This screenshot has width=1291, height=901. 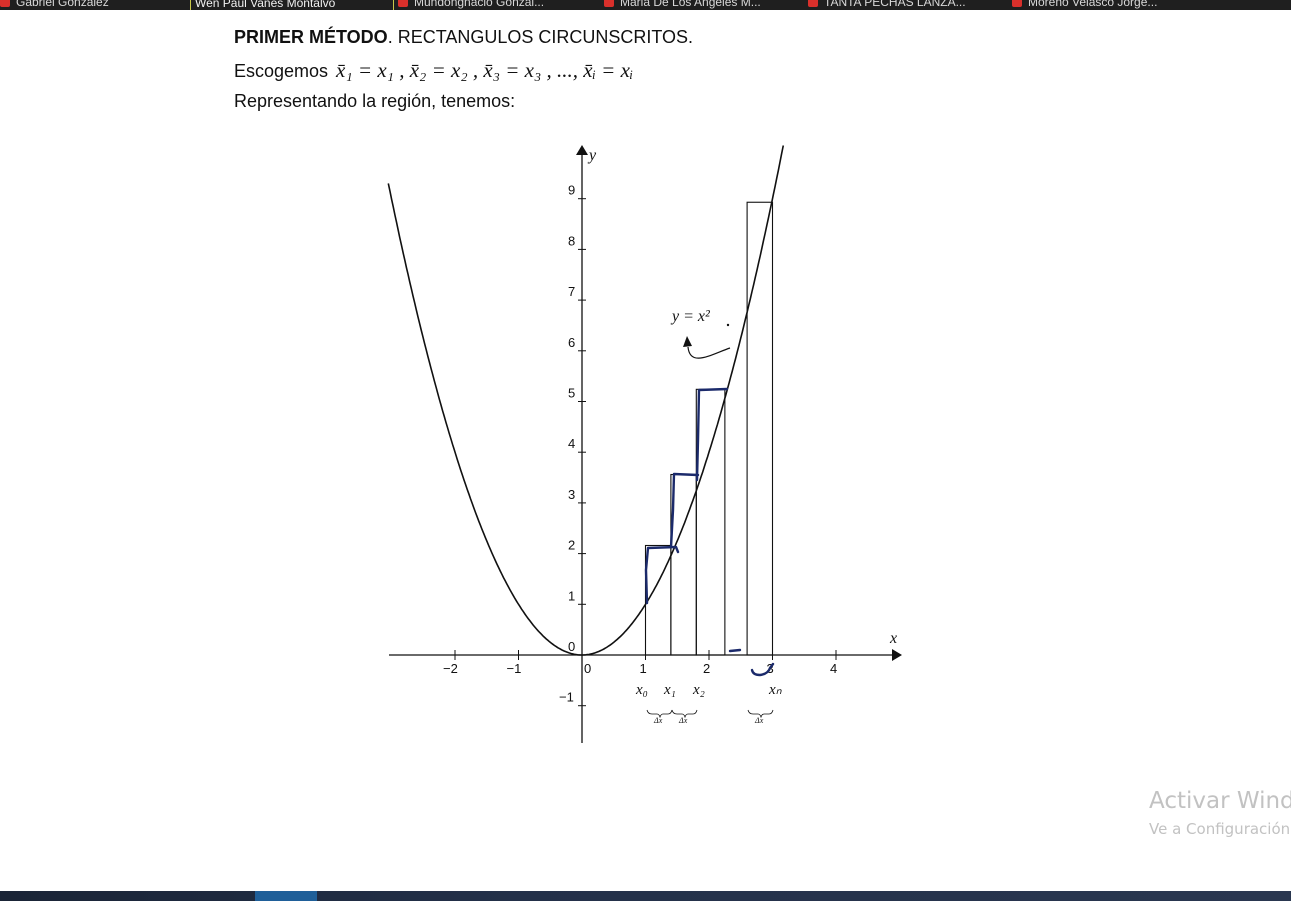 I want to click on region-text: Representando la región, tenemos:, so click(x=375, y=101).